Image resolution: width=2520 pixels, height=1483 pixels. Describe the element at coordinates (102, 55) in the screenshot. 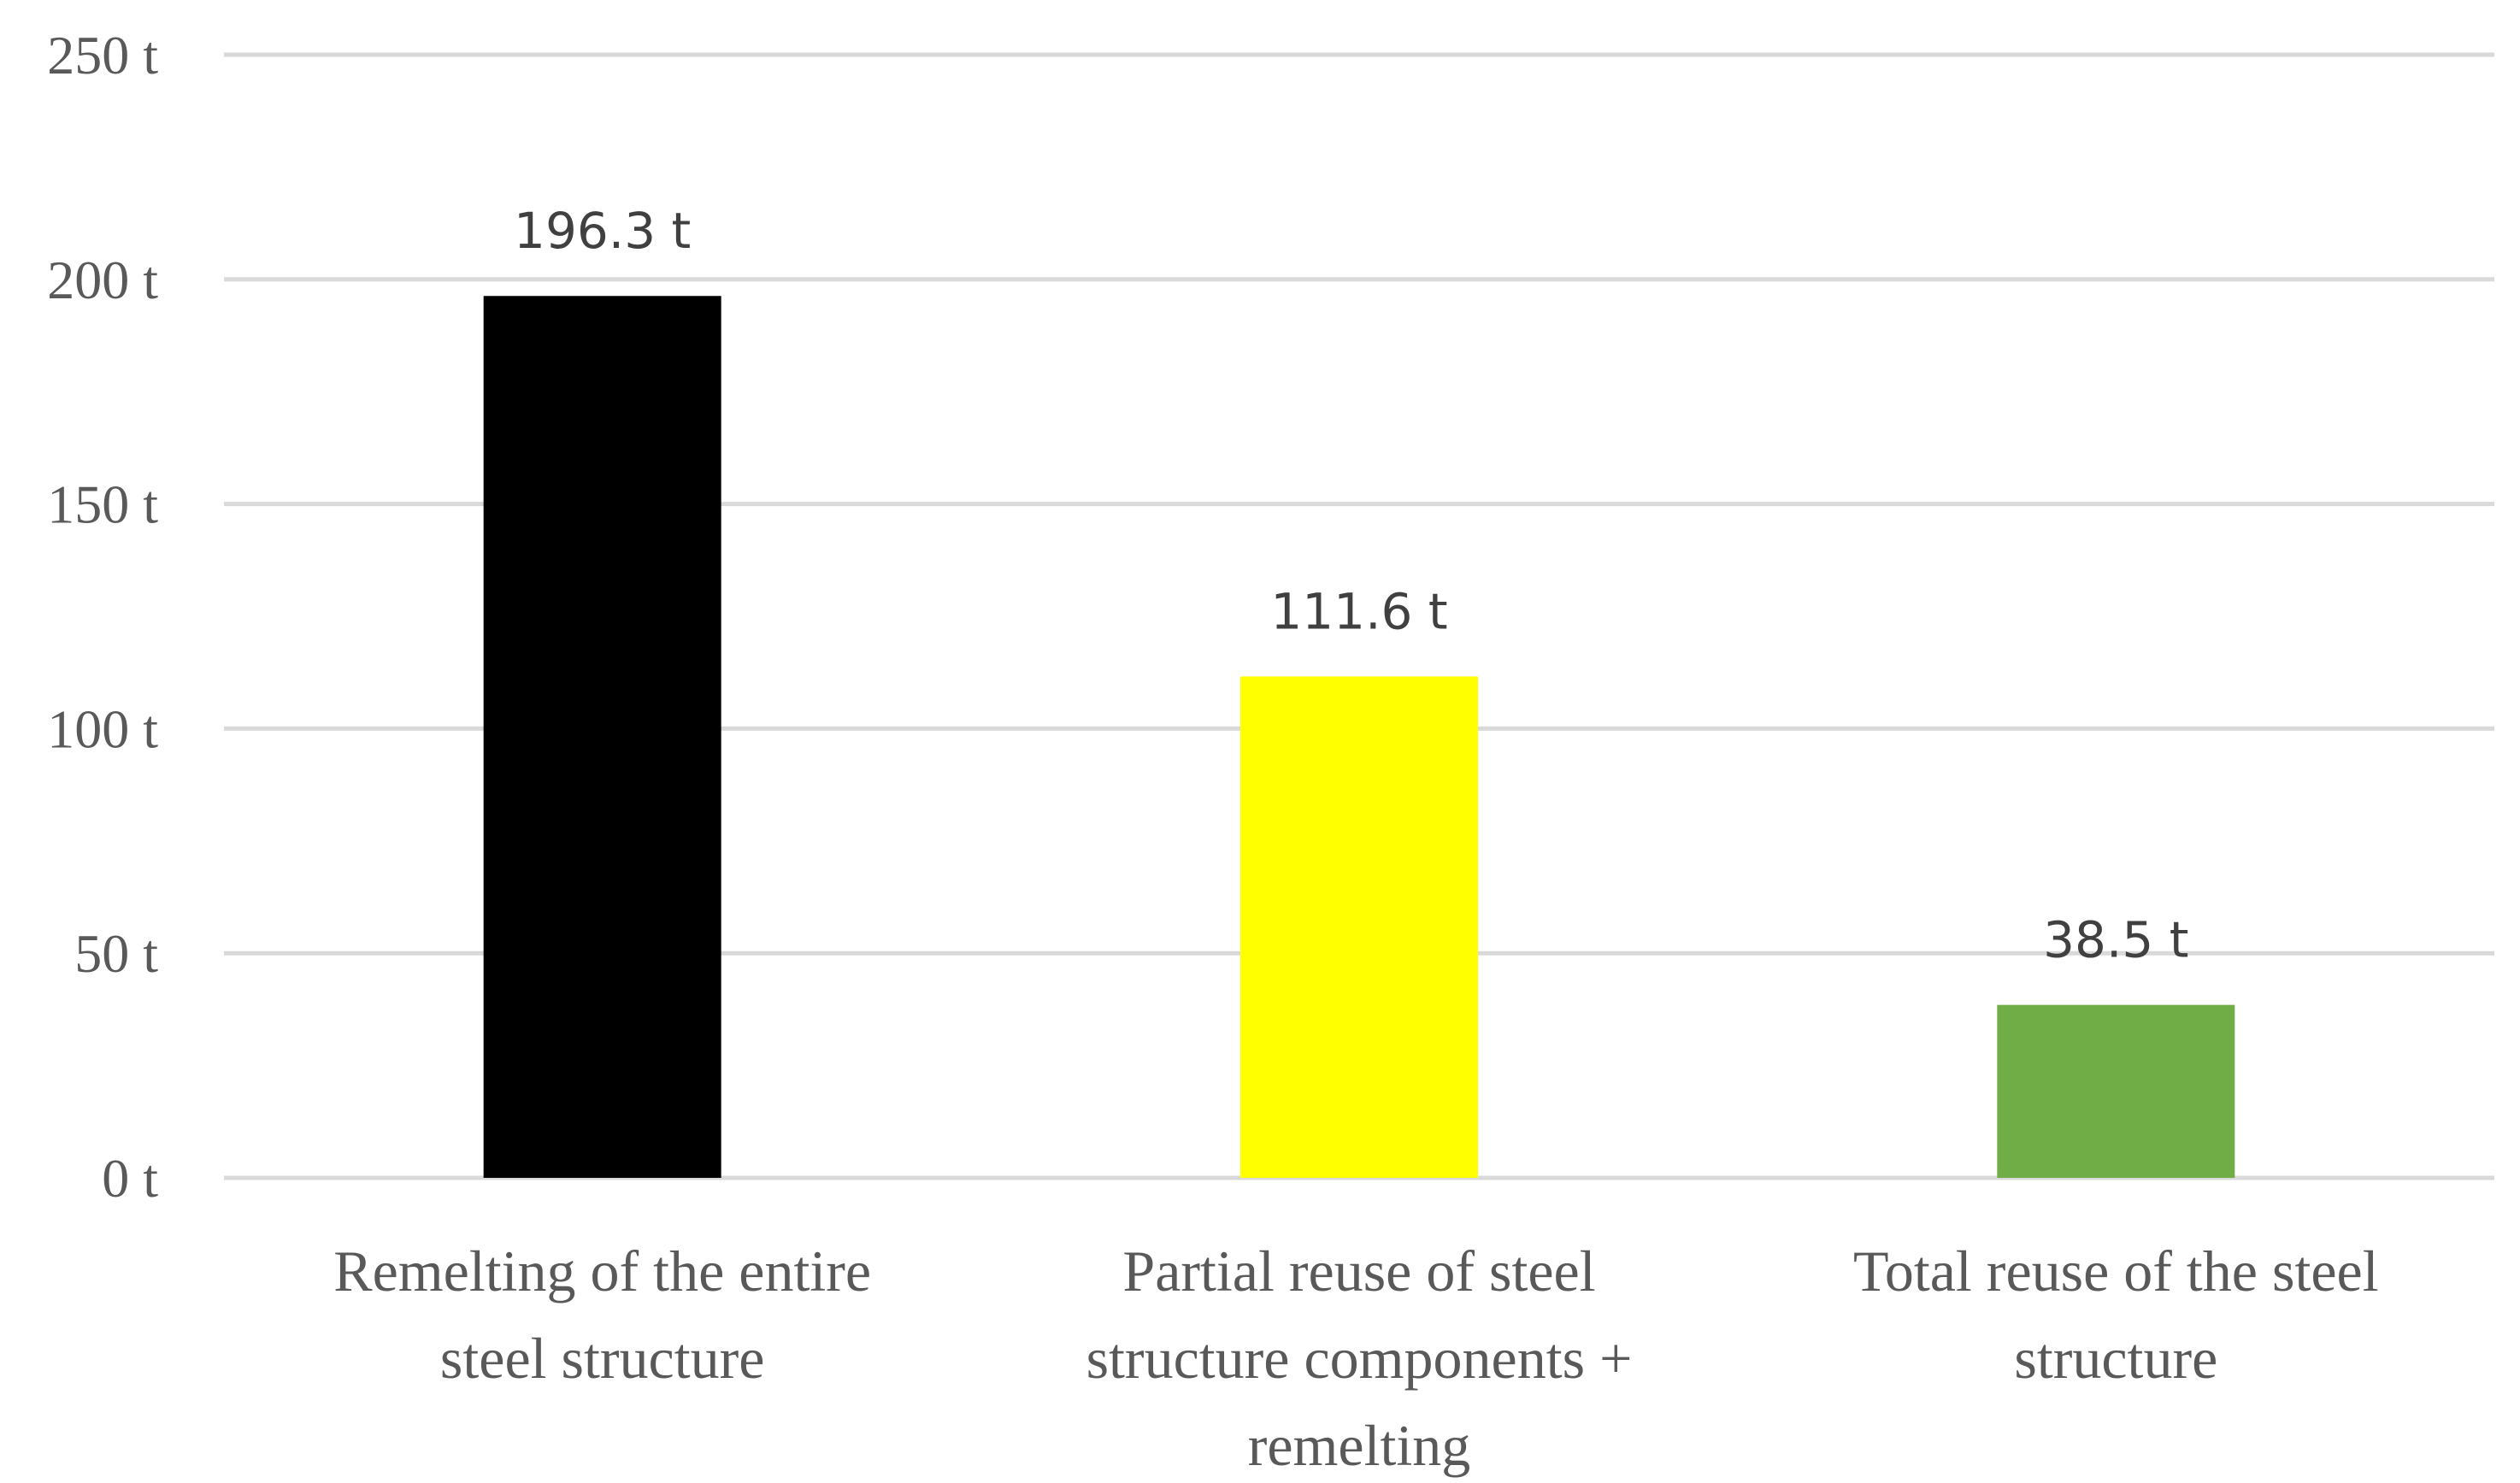

I see `y-tick-label: 250 t` at that location.